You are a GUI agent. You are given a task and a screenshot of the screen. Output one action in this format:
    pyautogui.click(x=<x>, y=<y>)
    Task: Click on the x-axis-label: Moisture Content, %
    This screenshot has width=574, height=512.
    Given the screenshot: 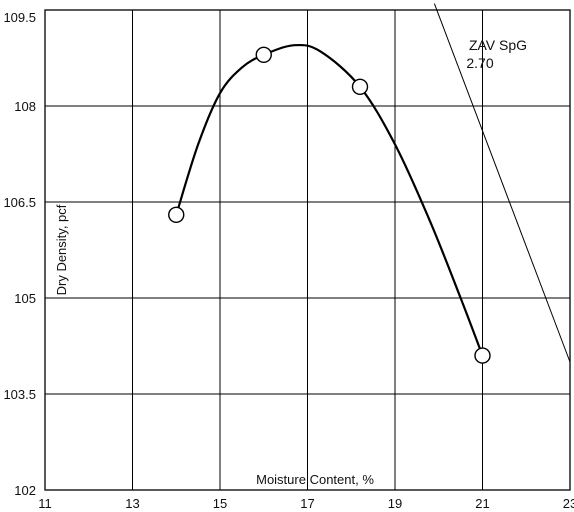 What is the action you would take?
    pyautogui.click(x=315, y=479)
    